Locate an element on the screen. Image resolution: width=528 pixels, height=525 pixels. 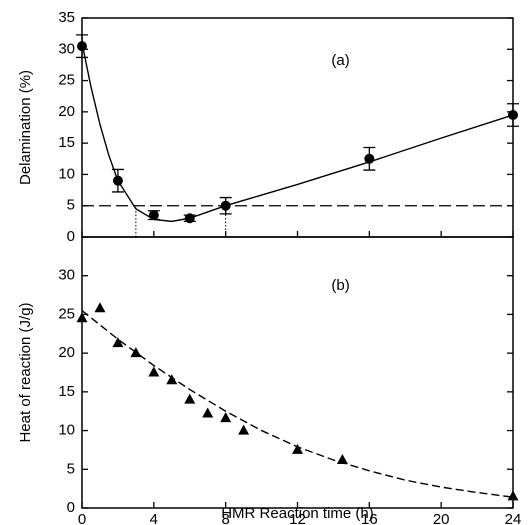
x-tick-label: 12 is located at coordinates (297, 518).